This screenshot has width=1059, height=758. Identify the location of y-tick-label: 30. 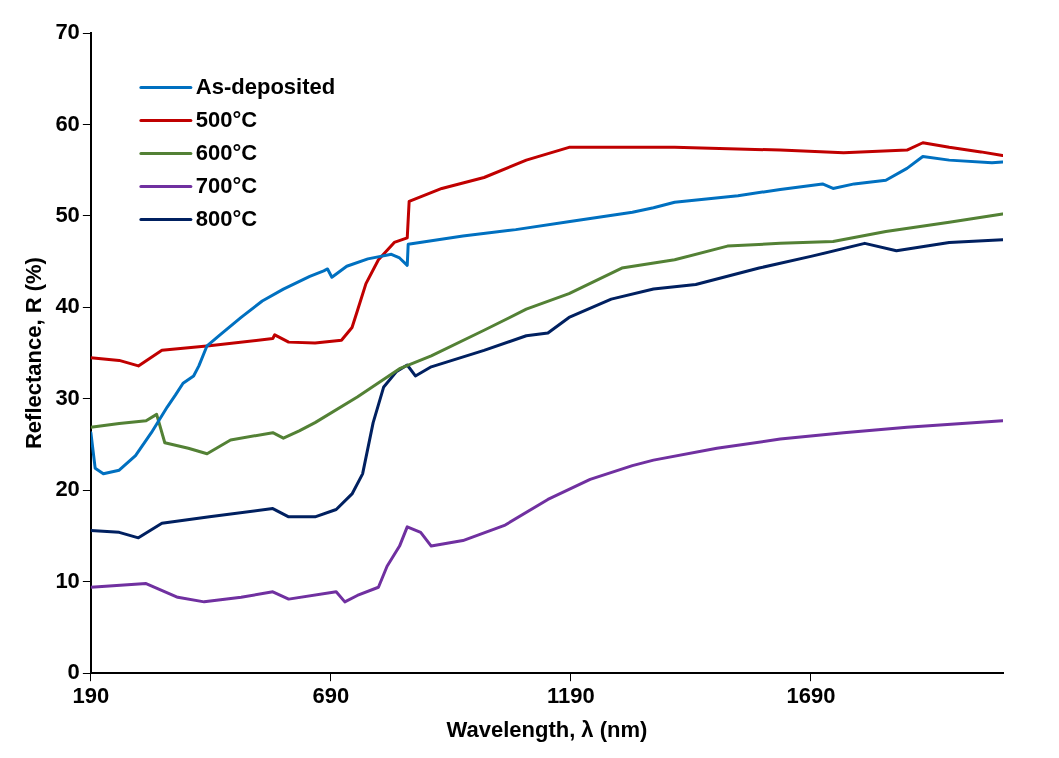
(67, 397).